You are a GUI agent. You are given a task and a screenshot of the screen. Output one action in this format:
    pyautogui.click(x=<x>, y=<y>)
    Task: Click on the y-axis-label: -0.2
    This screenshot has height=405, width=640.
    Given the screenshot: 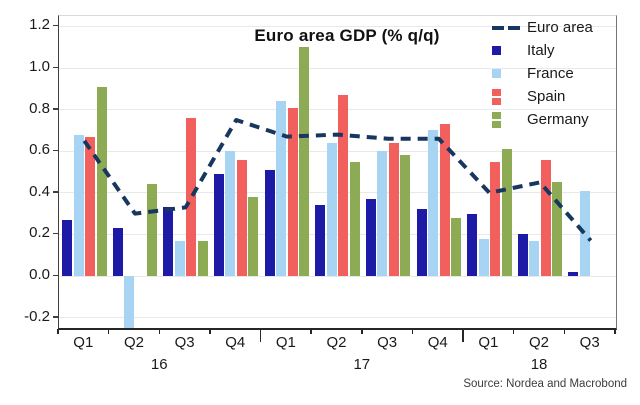 What is the action you would take?
    pyautogui.click(x=37, y=316)
    